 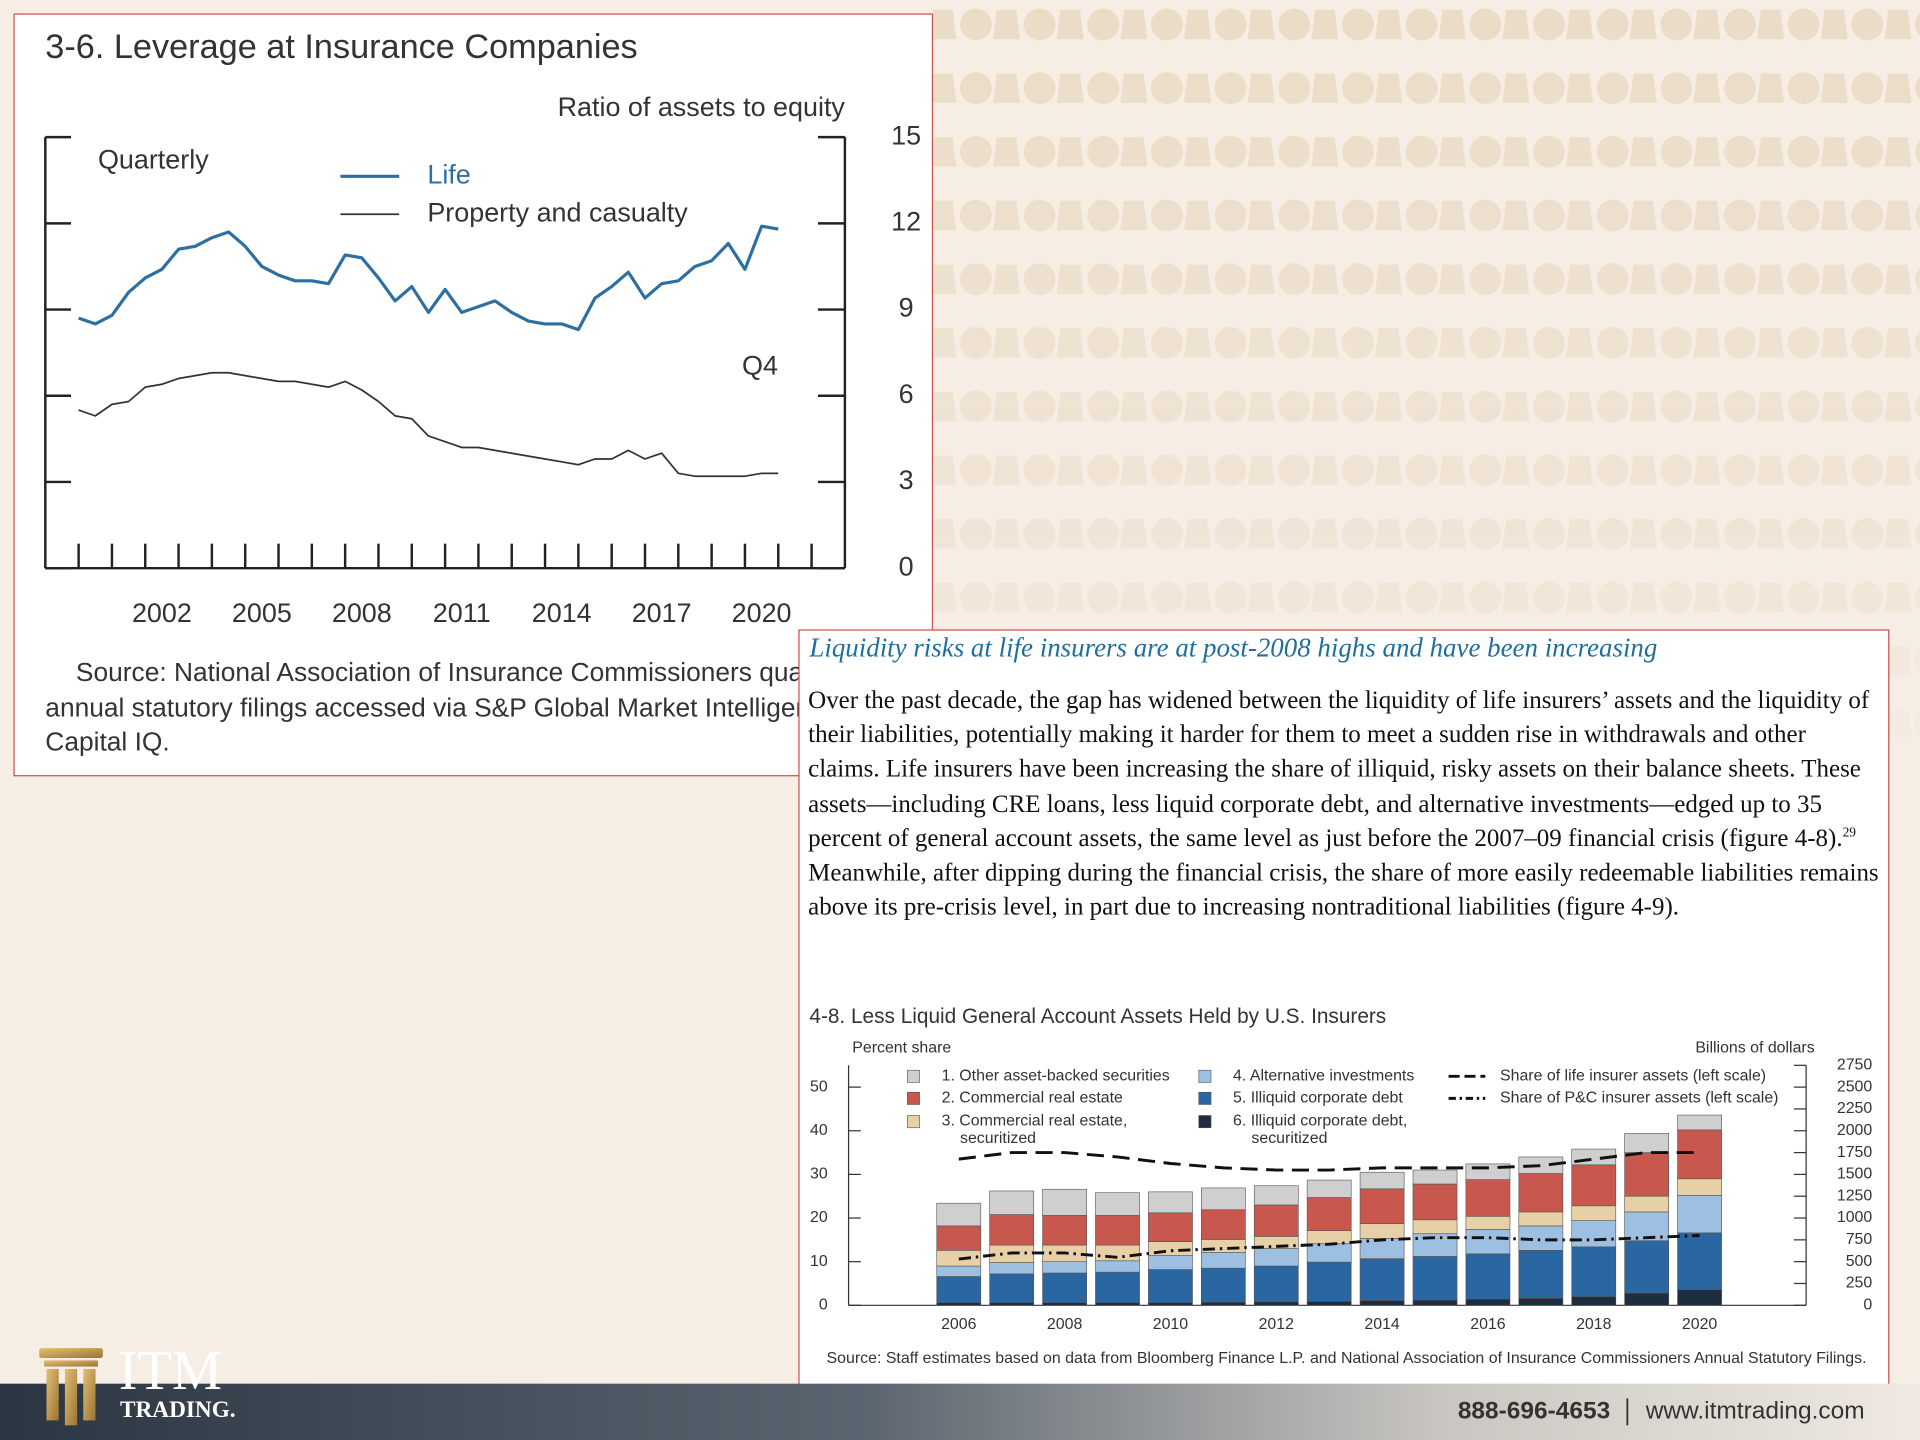 What do you see at coordinates (819, 1261) in the screenshot?
I see `y-tick-label: 10` at bounding box center [819, 1261].